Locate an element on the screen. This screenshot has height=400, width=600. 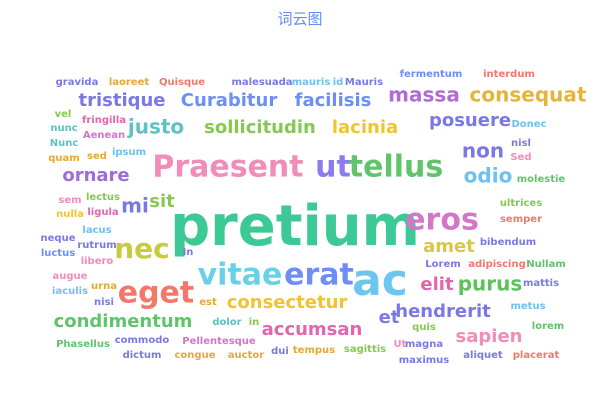
word-id: id is located at coordinates (338, 82).